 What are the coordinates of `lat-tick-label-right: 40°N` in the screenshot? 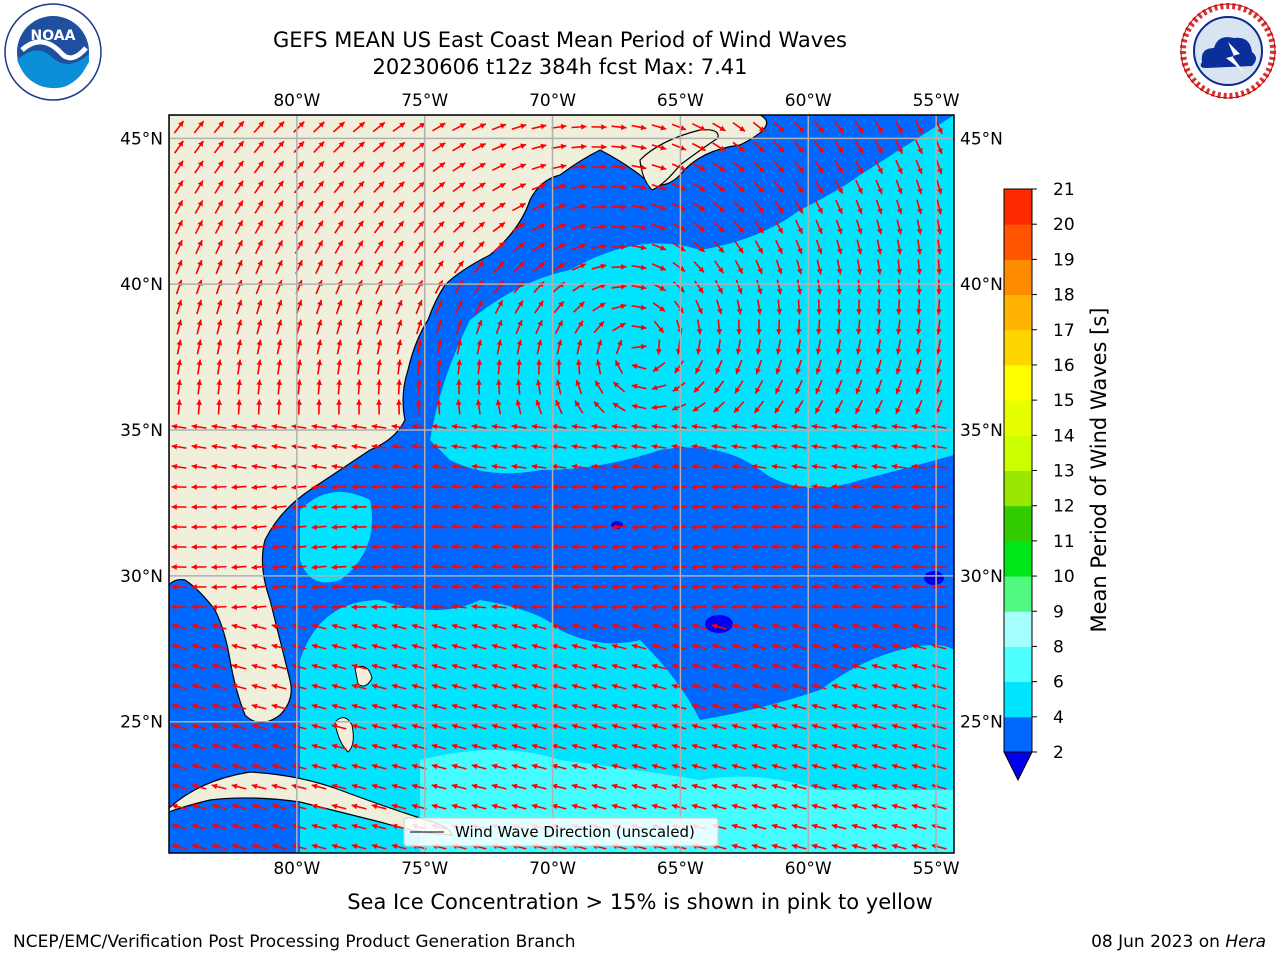 It's located at (981, 285).